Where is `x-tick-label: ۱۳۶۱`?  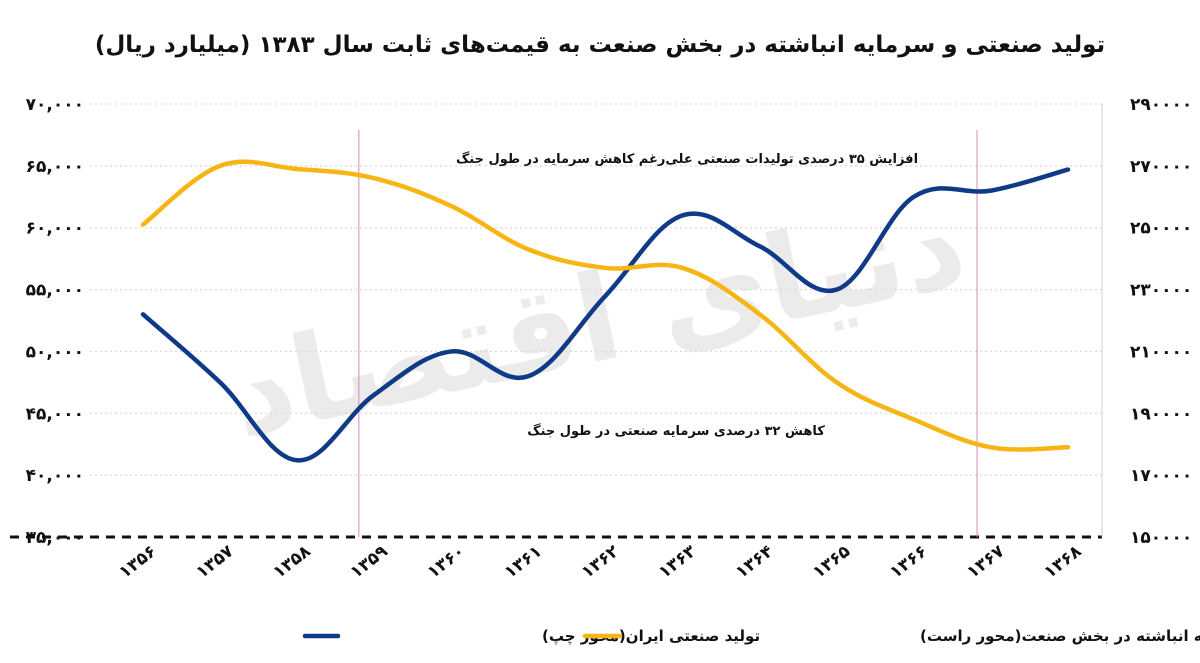 x-tick-label: ۱۳۶۱ is located at coordinates (523, 561).